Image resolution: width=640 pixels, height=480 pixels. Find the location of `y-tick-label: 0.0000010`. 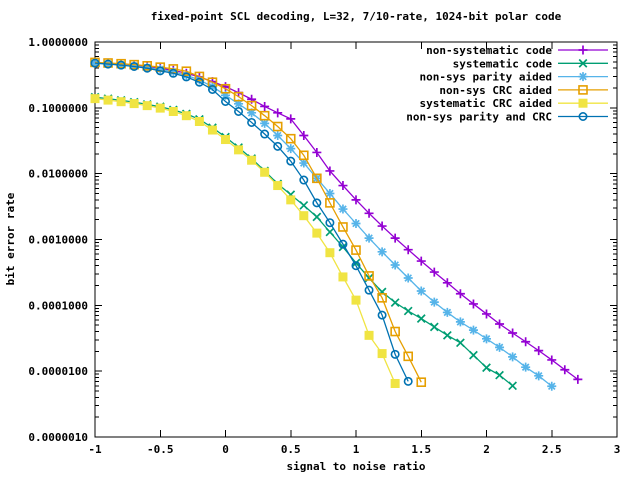

y-tick-label: 0.0000010 is located at coordinates (58, 437).